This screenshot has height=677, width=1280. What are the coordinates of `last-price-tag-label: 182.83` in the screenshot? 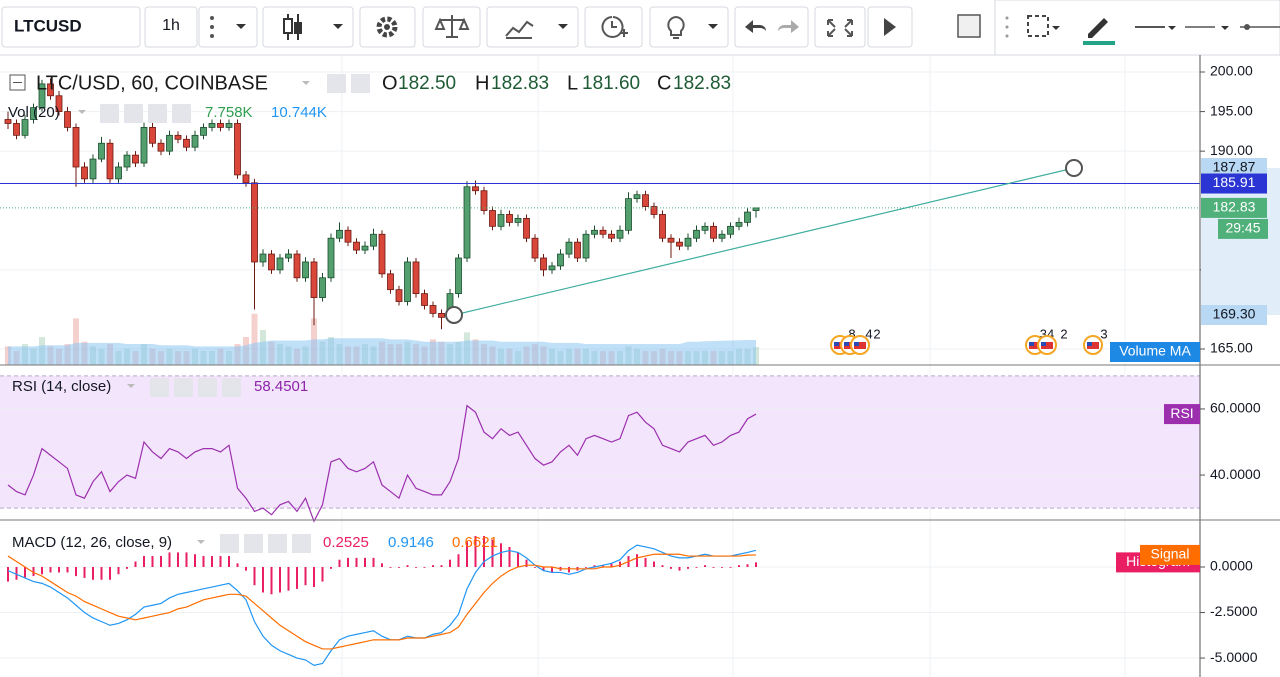 It's located at (1234, 207).